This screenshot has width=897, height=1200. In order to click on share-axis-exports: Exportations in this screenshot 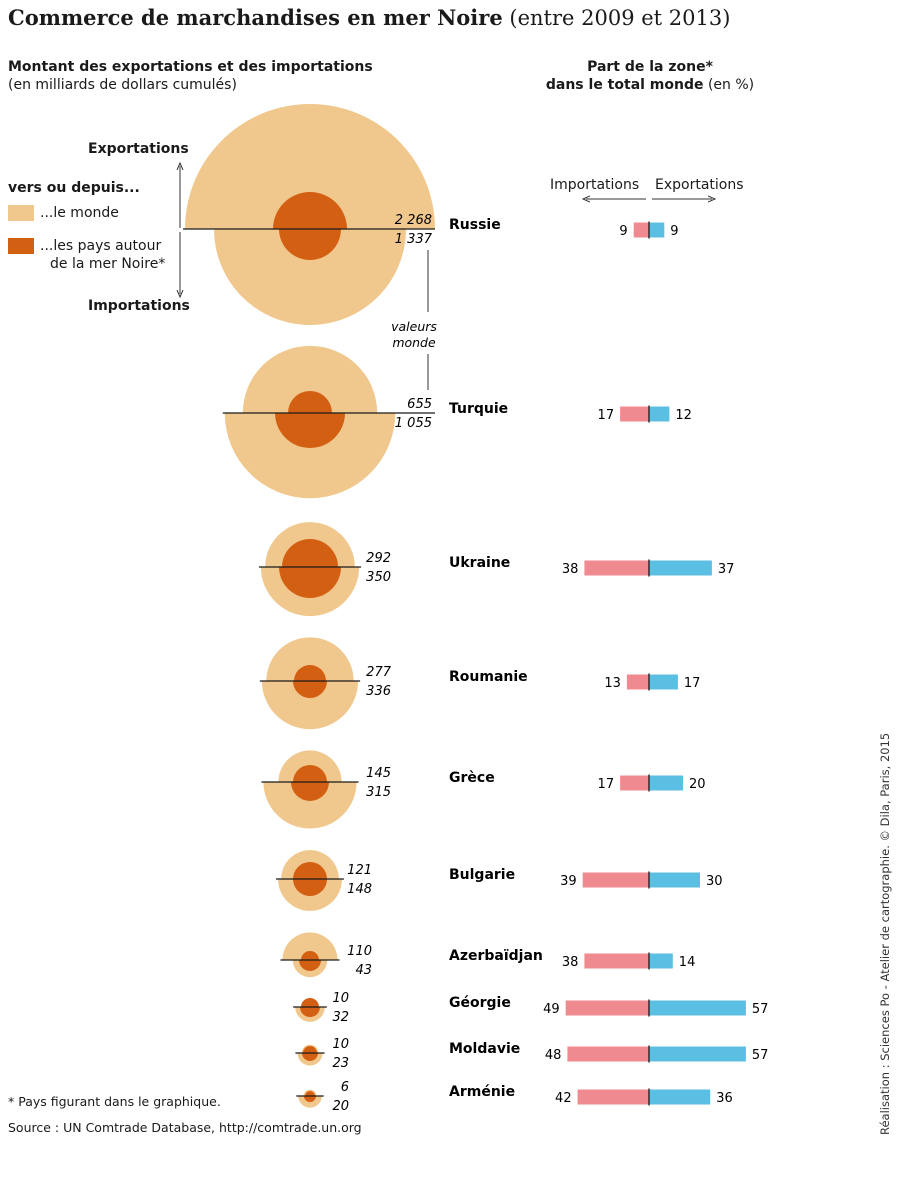, I will do `click(699, 185)`.